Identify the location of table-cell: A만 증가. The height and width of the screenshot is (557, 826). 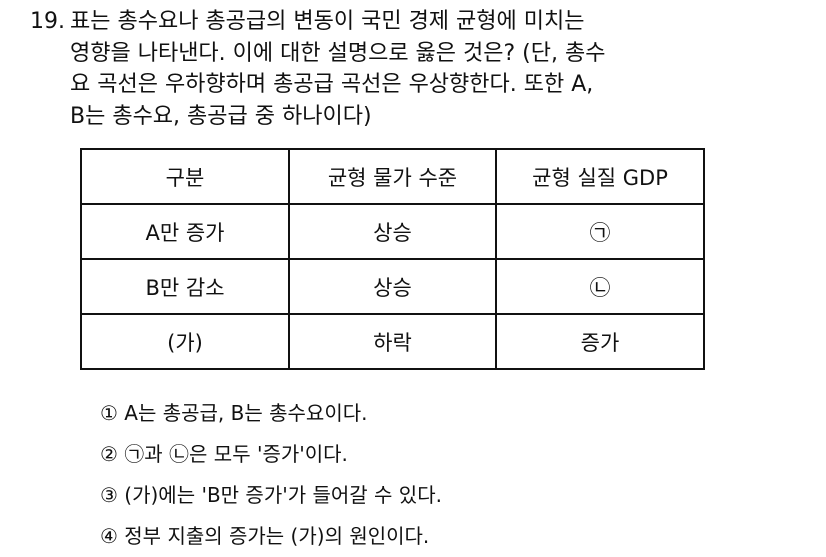
(185, 231).